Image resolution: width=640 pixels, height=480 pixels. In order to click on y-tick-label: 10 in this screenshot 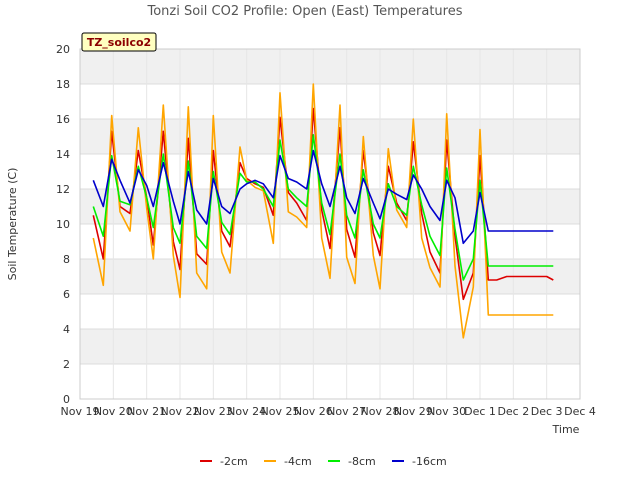, I will do `click(63, 224)`.